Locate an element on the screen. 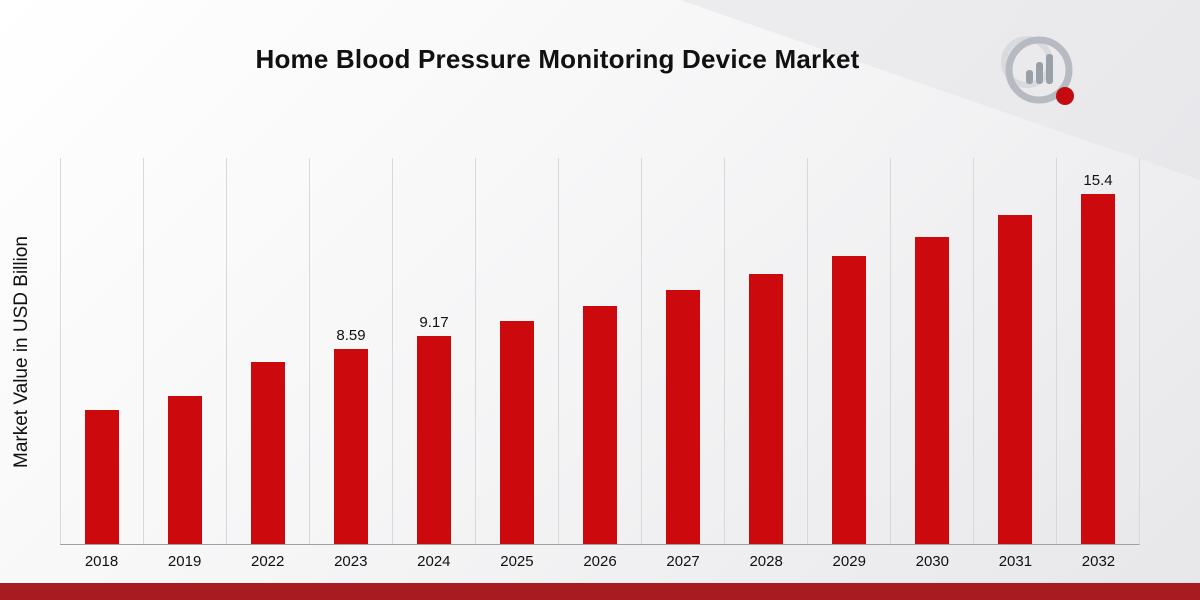 The height and width of the screenshot is (600, 1200). chart-column: 9.17 is located at coordinates (433, 351).